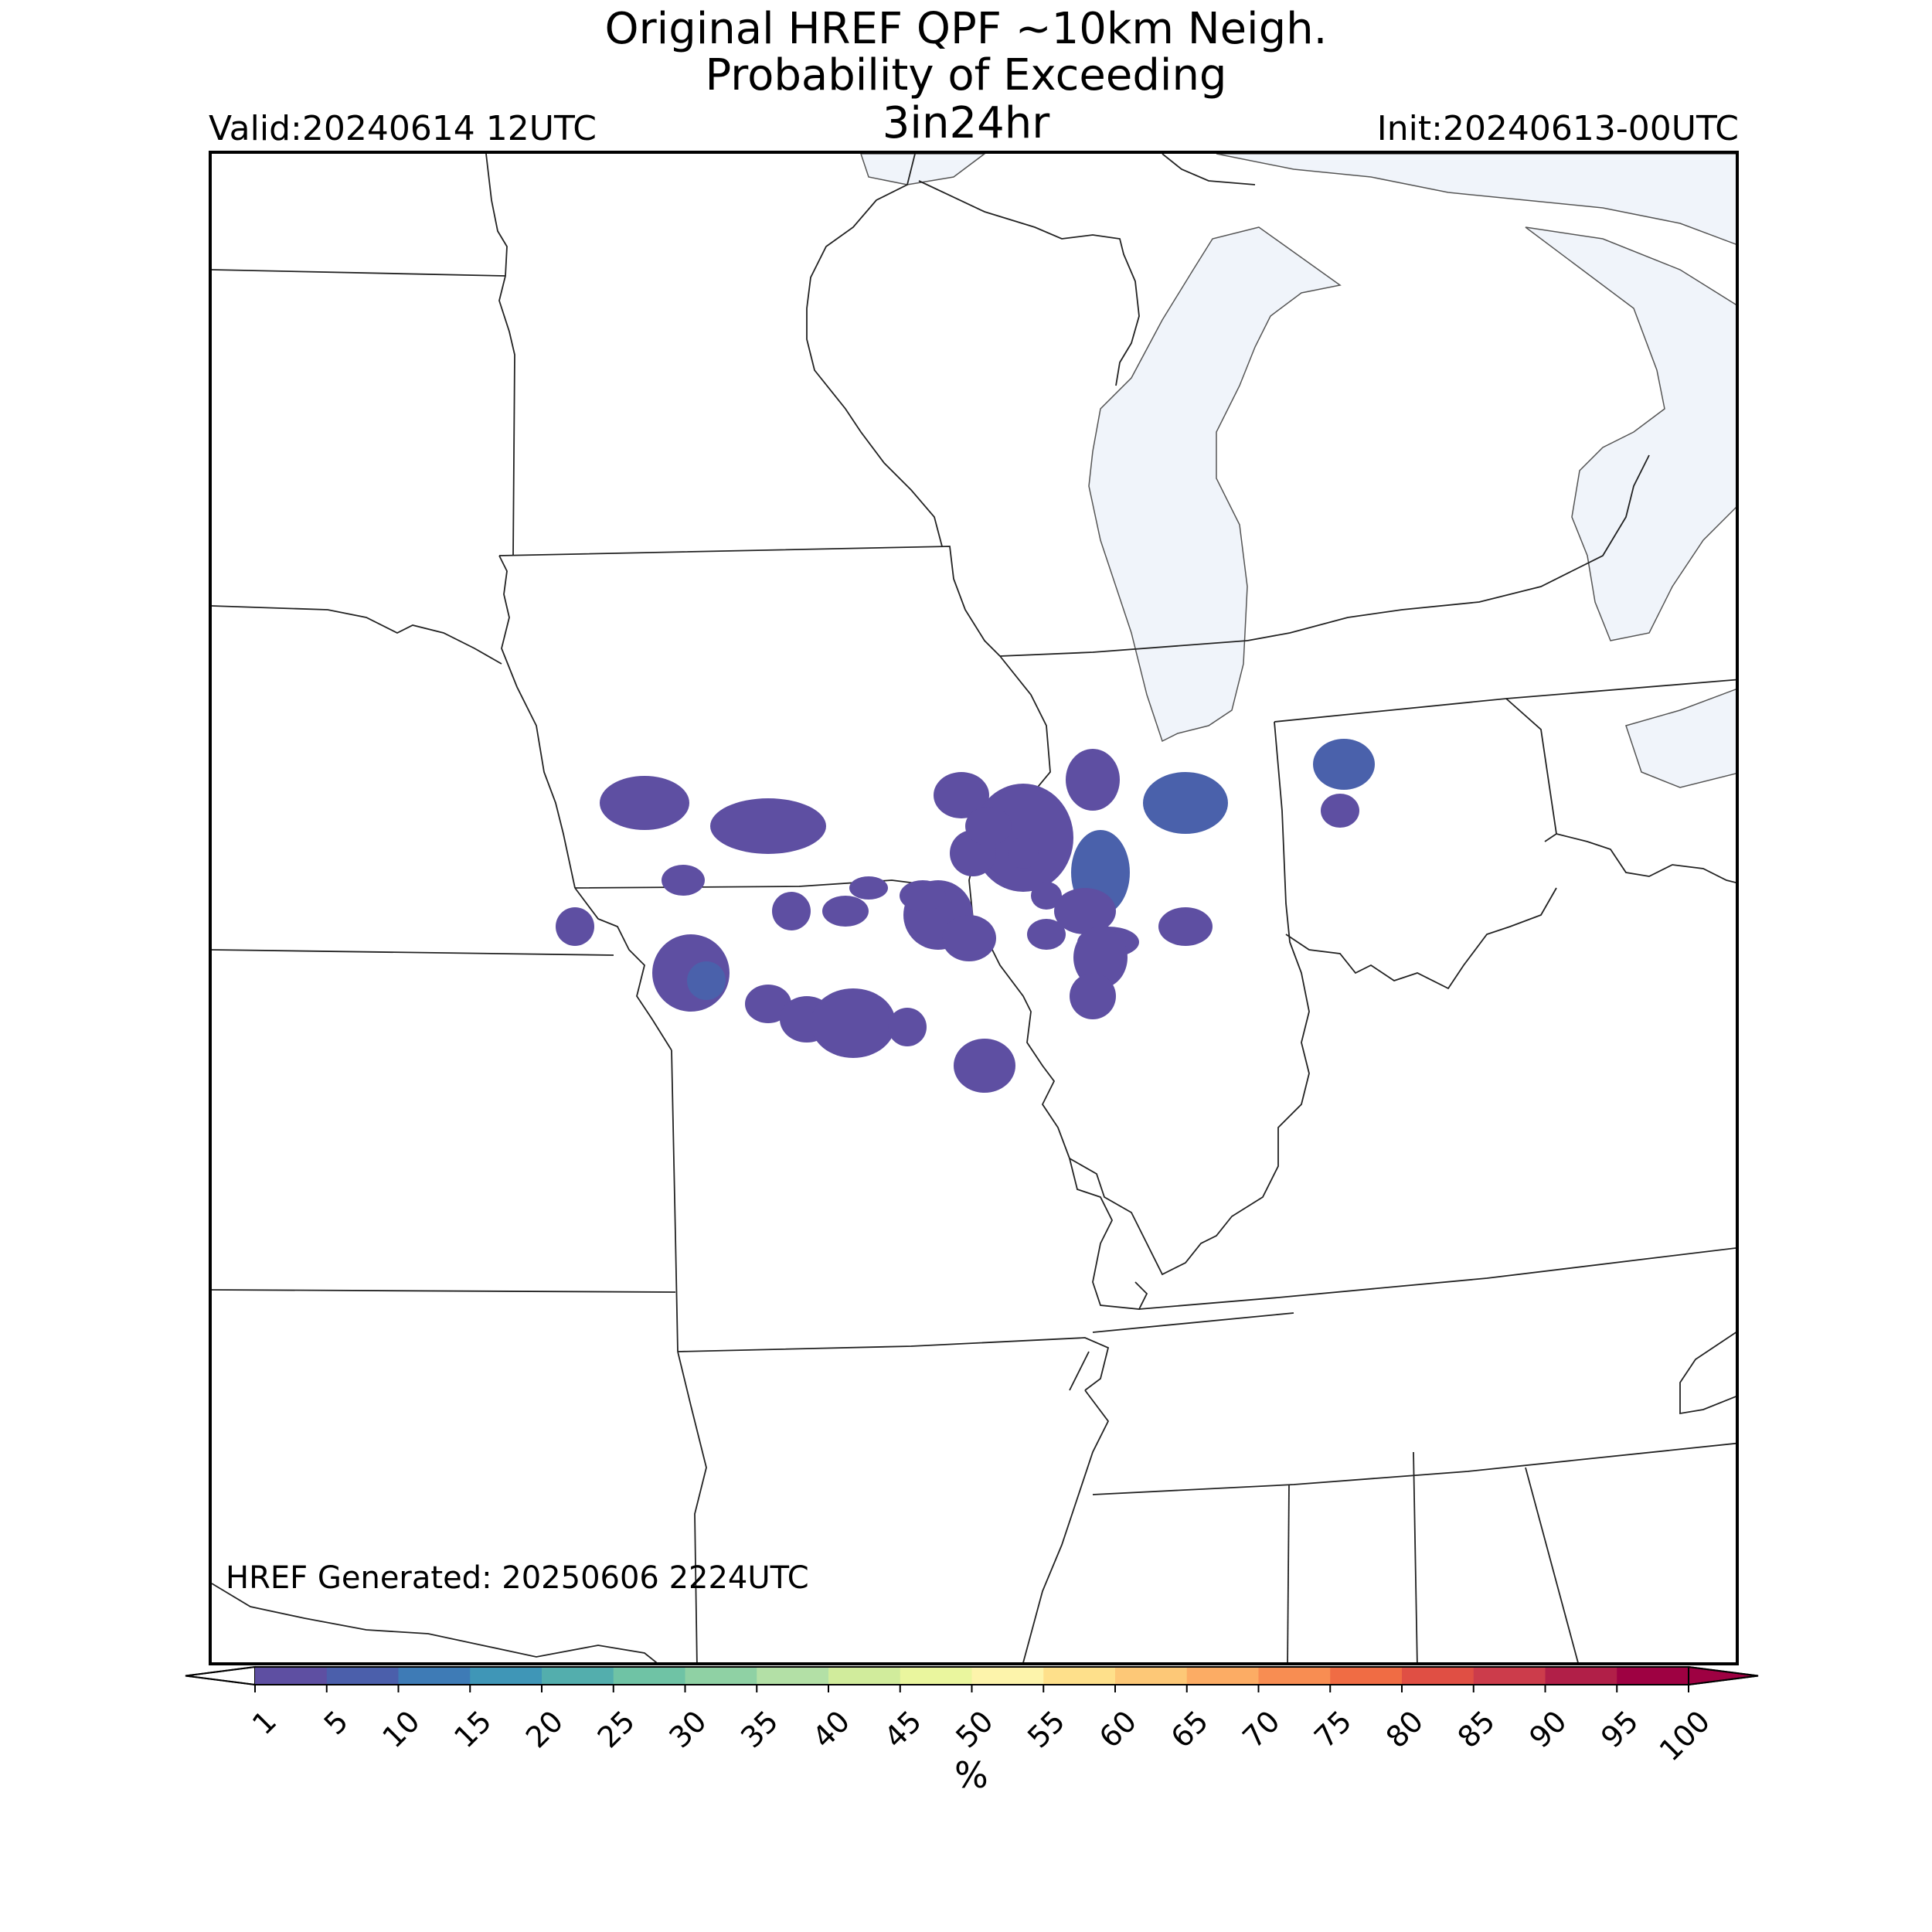  I want to click on colorbar-tick-label: 95, so click(1619, 1729).